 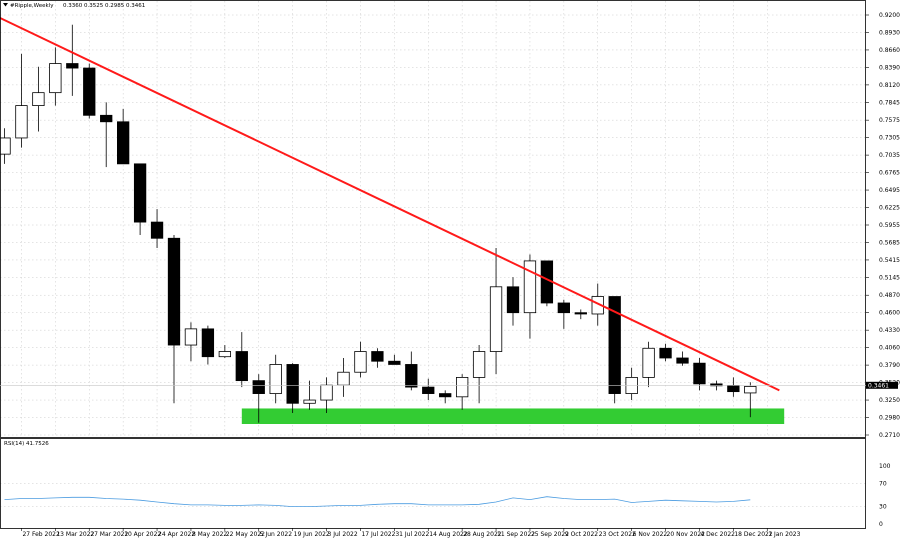 I want to click on rsi-tick-label: 30, so click(x=883, y=507).